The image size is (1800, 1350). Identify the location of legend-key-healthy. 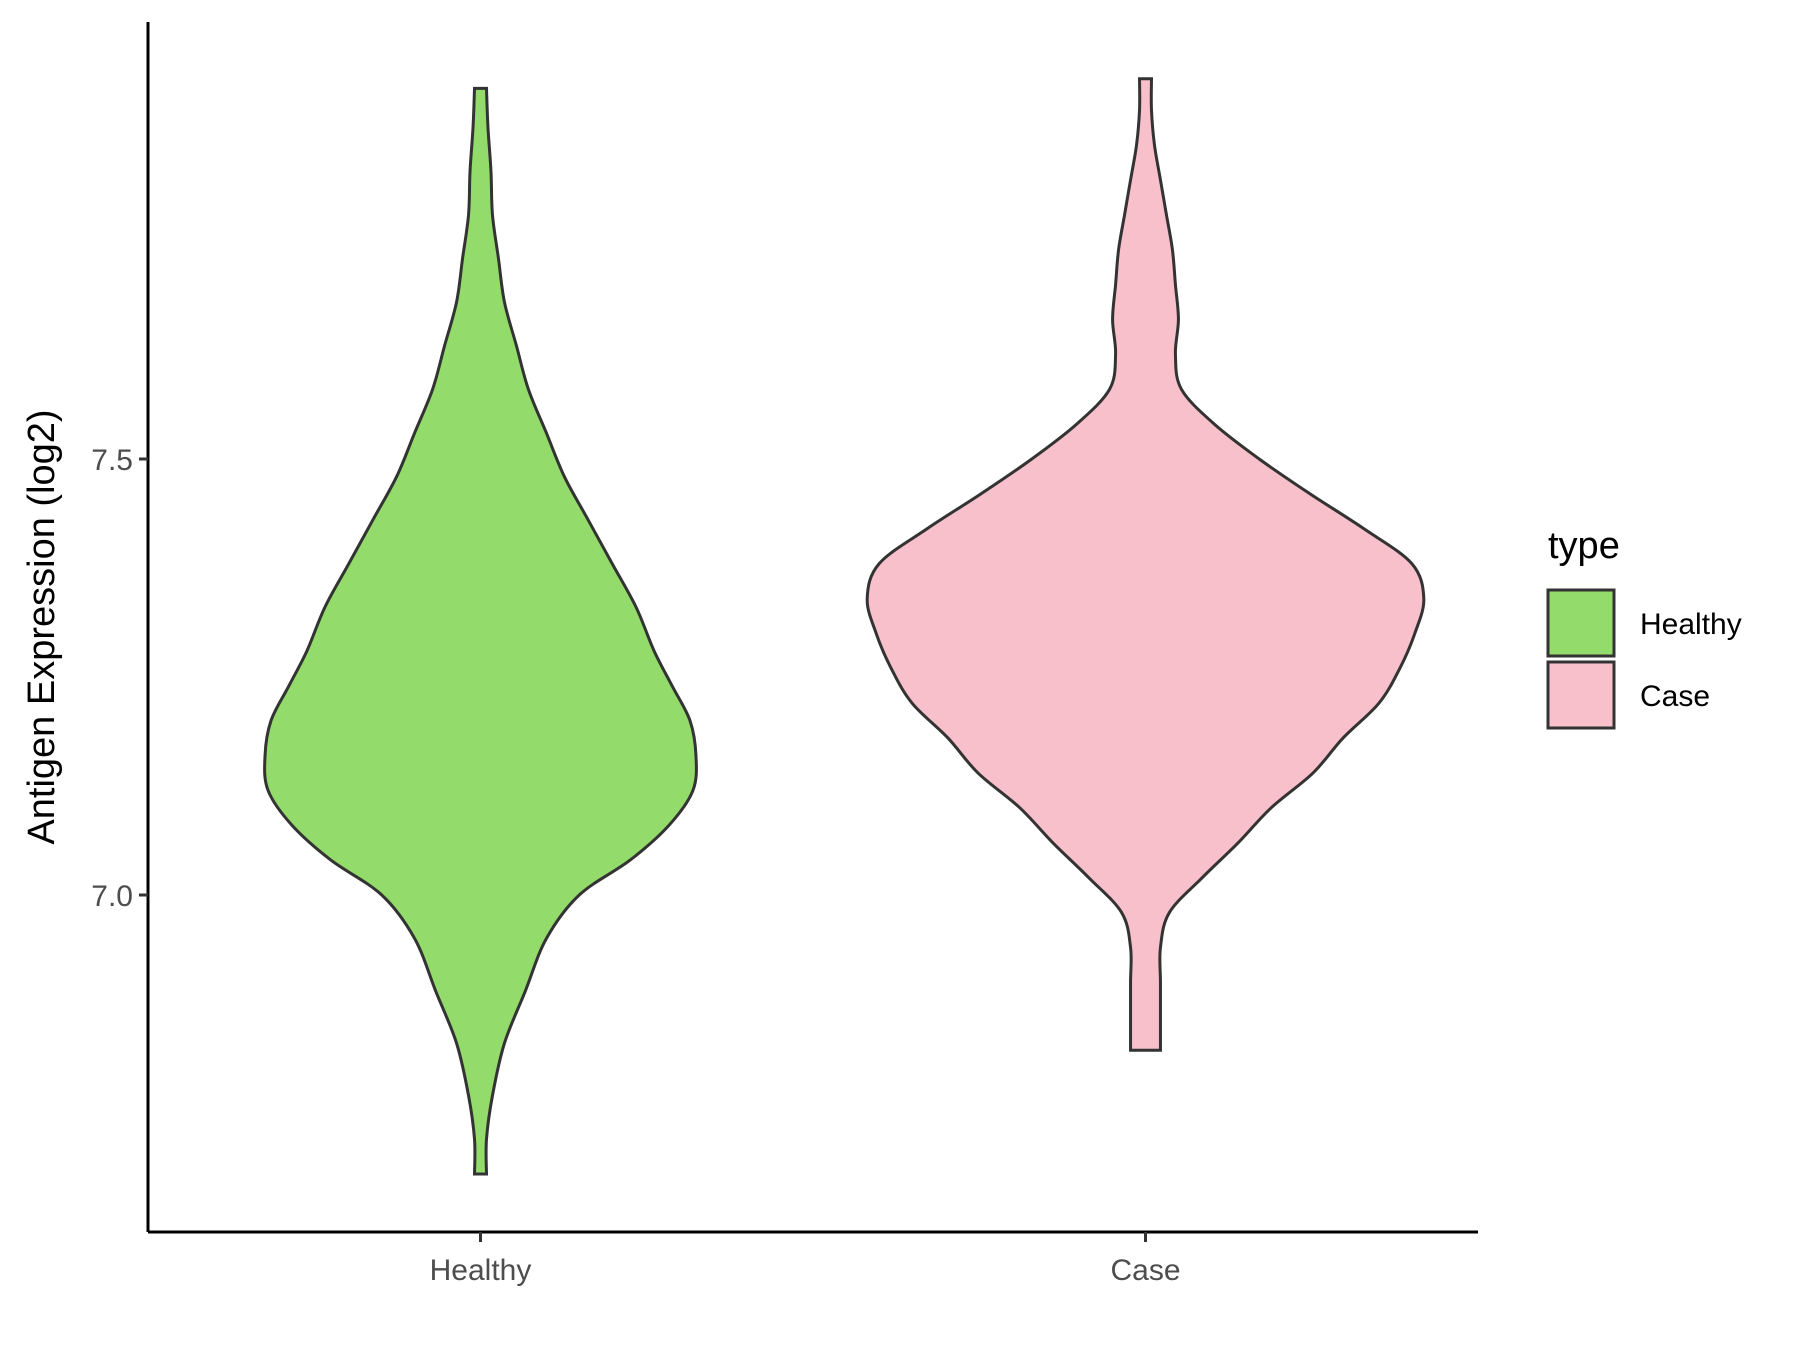
(1581, 623).